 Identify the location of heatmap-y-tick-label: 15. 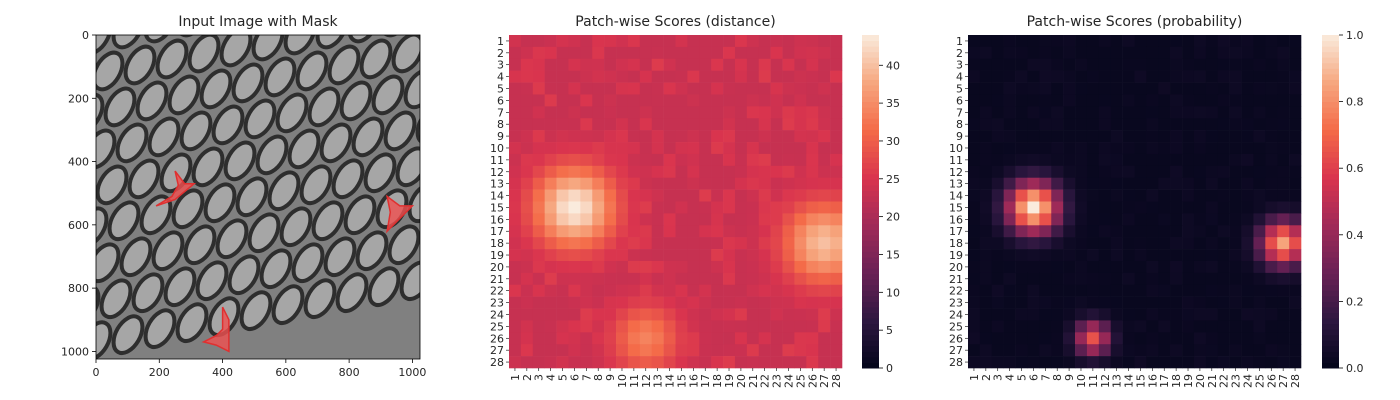
(497, 207).